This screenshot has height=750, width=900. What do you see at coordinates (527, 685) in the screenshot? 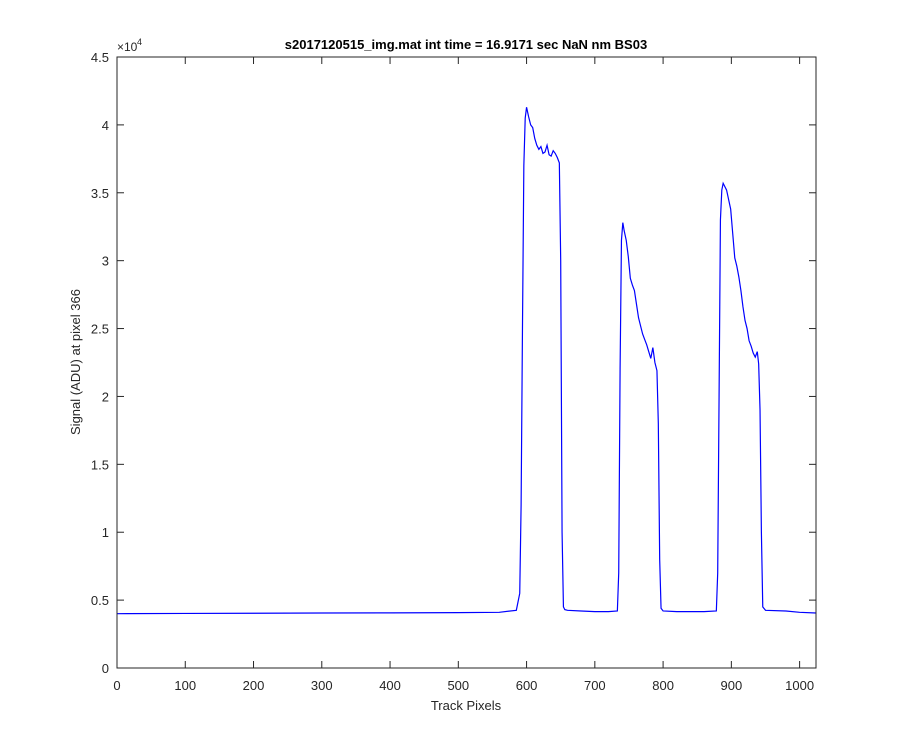
I see `x-tick-label: 600` at bounding box center [527, 685].